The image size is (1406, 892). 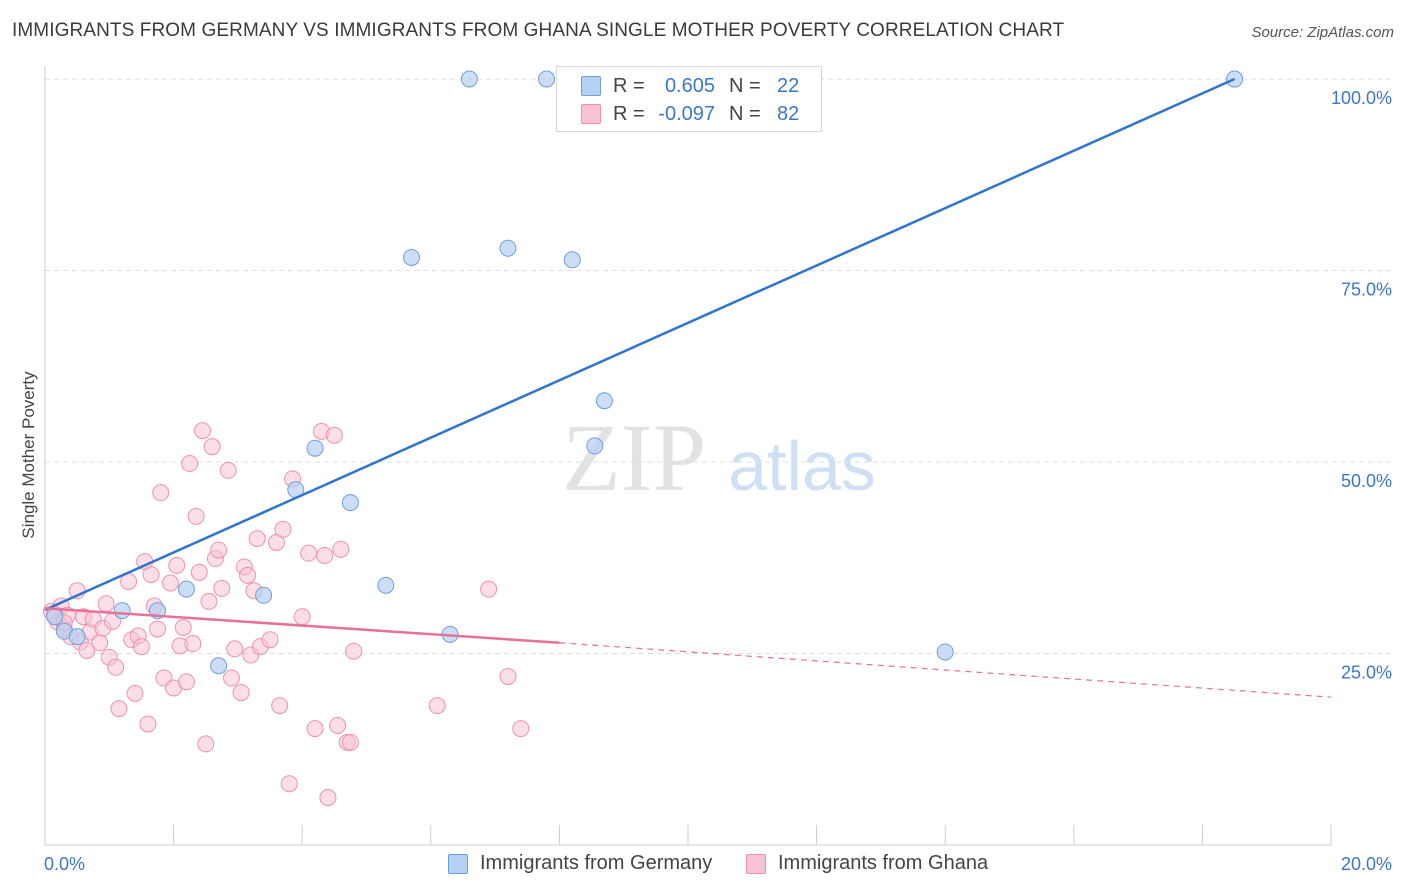 What do you see at coordinates (802, 466) in the screenshot?
I see `watermark-atlas: atlas` at bounding box center [802, 466].